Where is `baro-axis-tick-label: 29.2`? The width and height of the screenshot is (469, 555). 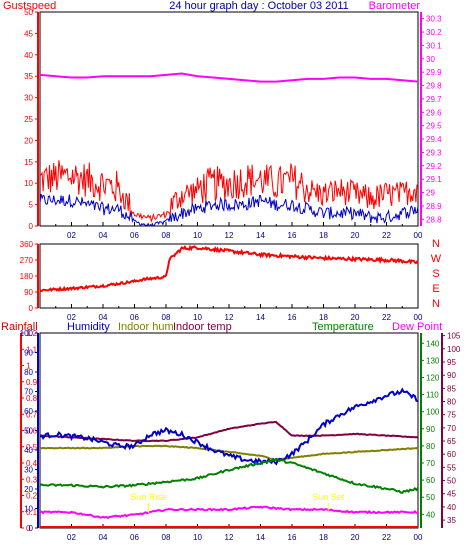 baro-axis-tick-label: 29.2 is located at coordinates (434, 166).